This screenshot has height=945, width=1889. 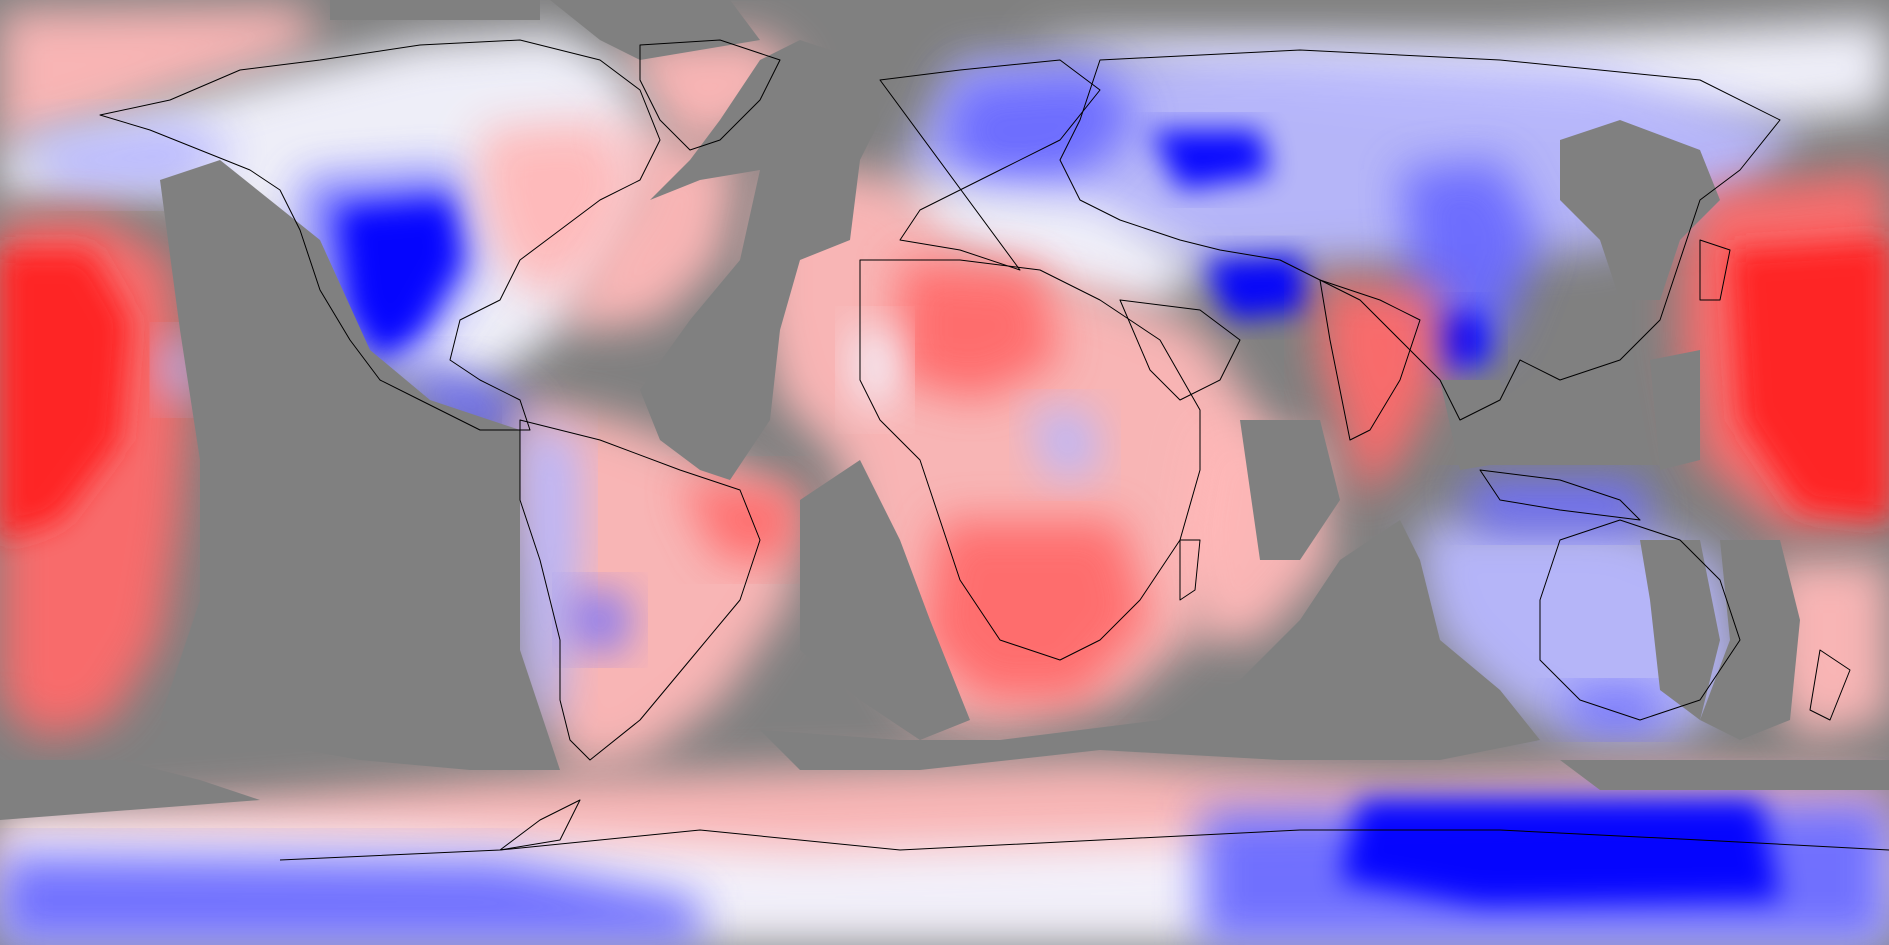 What do you see at coordinates (980, 330) in the screenshot?
I see `field-africa-north-warm` at bounding box center [980, 330].